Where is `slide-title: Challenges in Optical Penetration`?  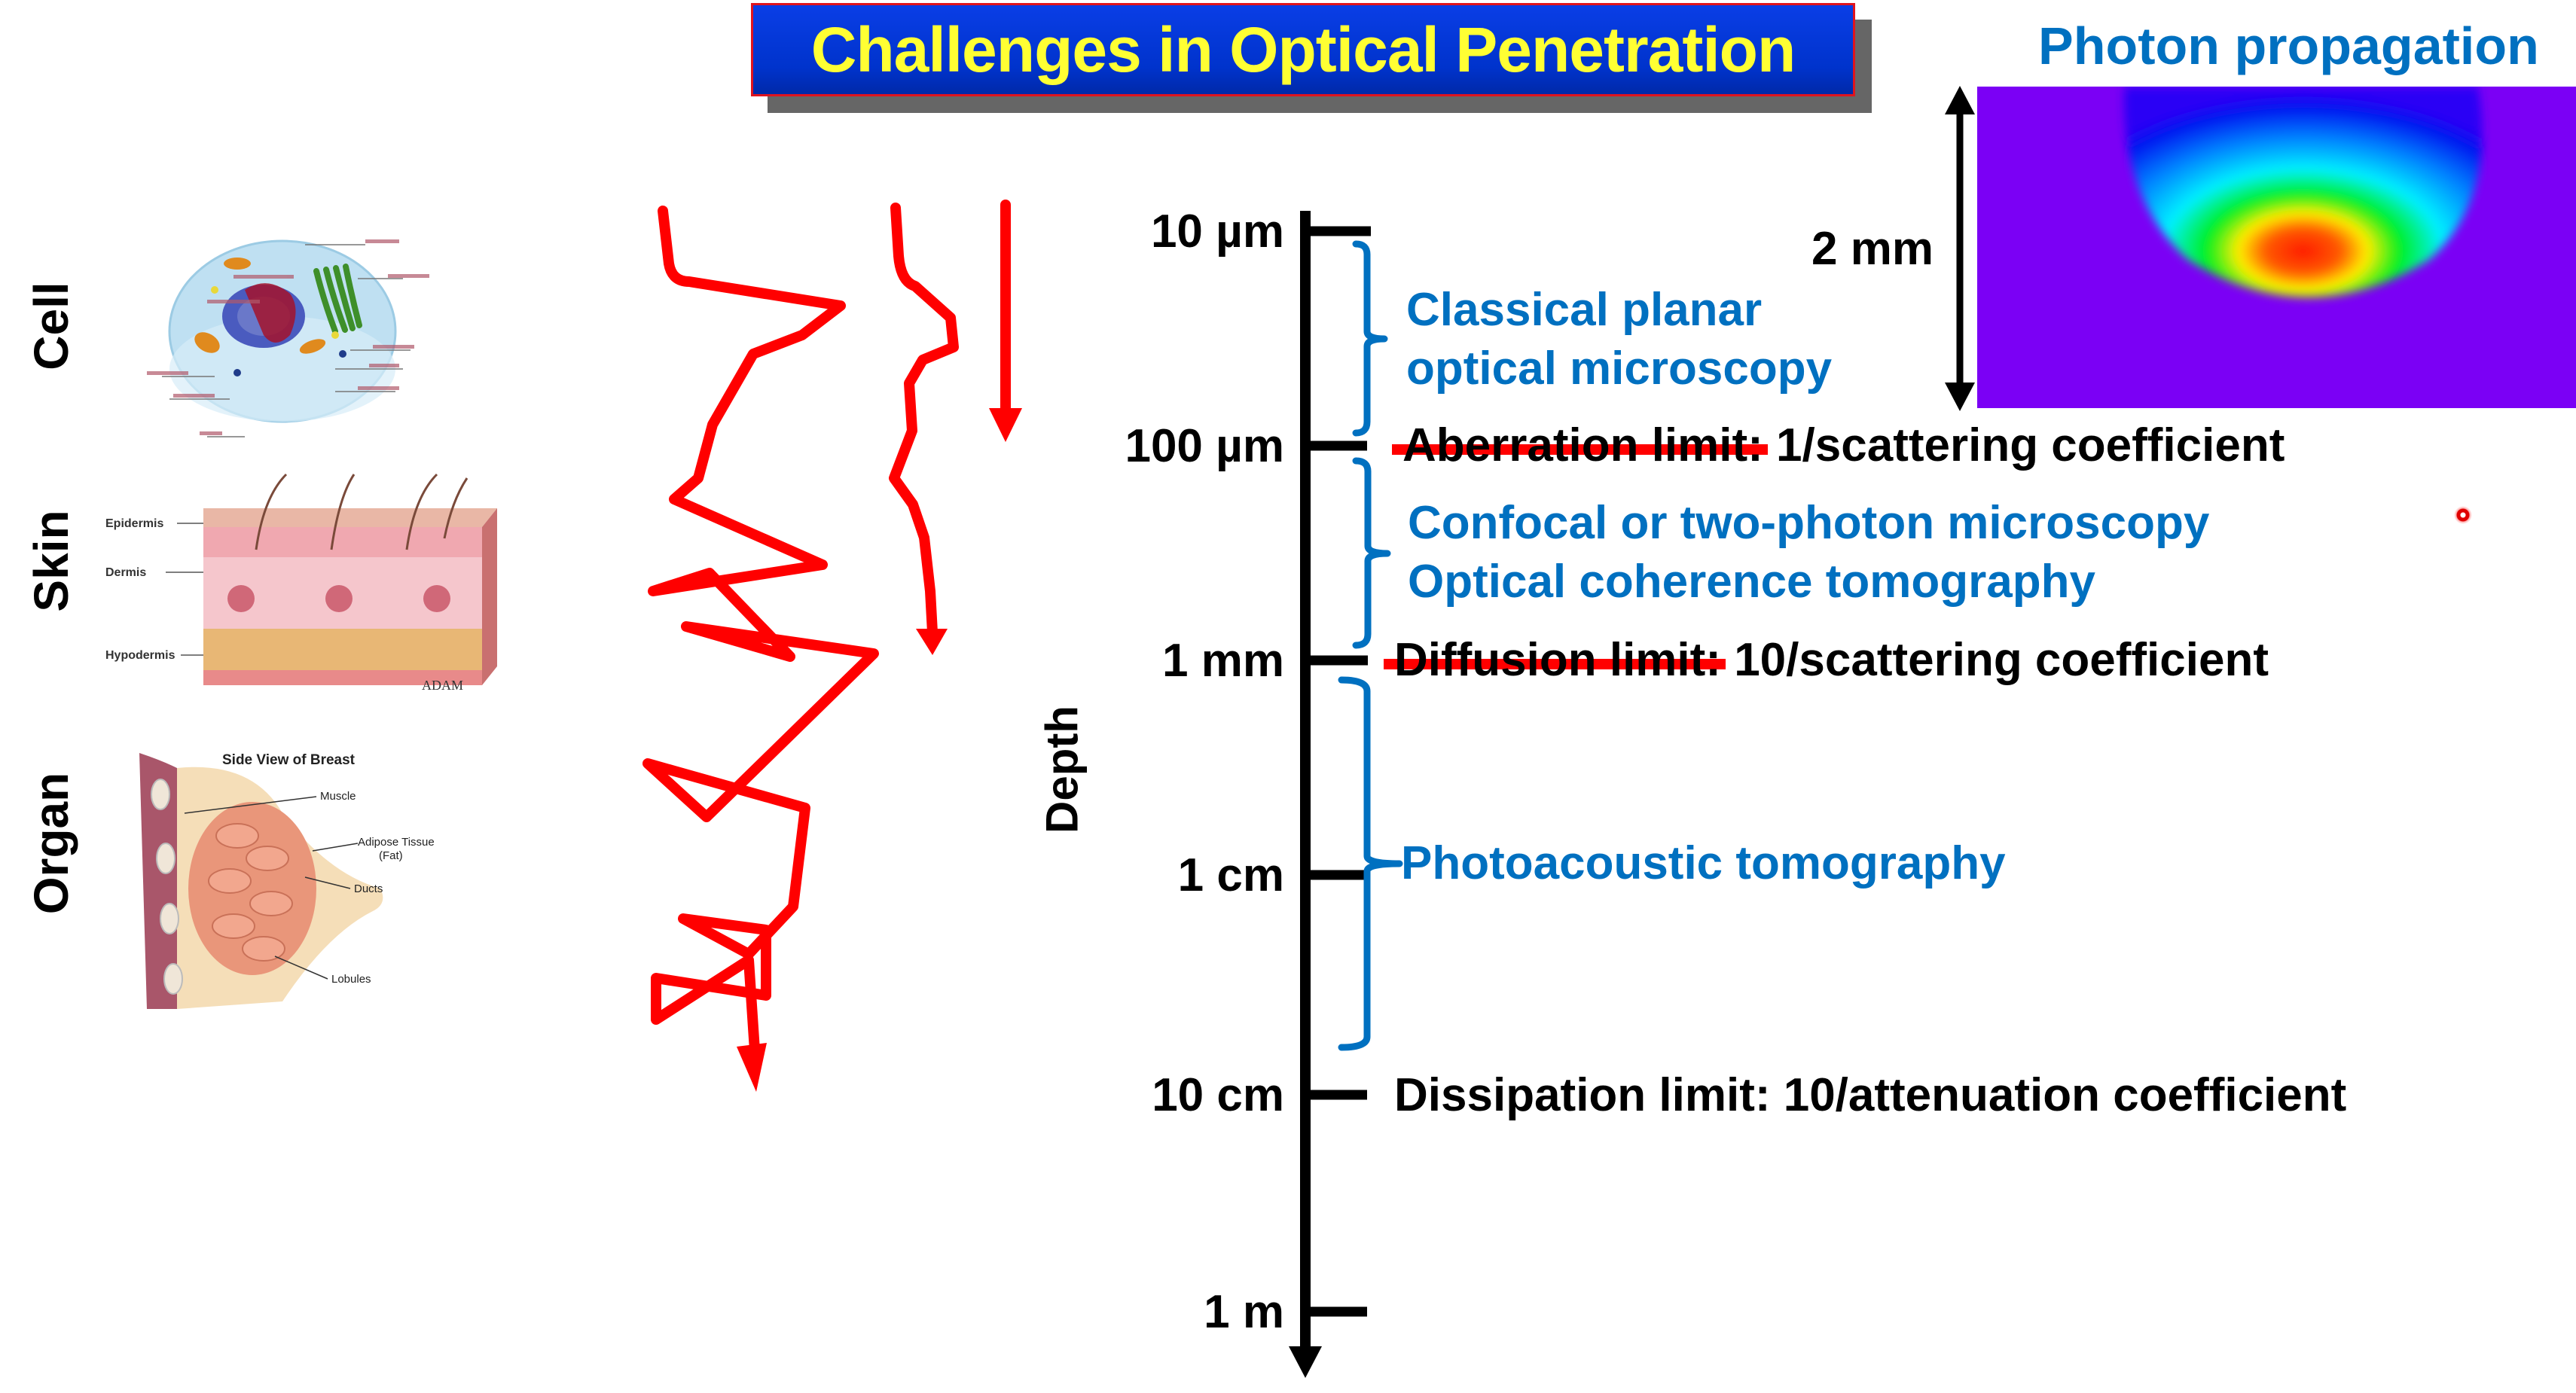
slide-title: Challenges in Optical Penetration is located at coordinates (1303, 49).